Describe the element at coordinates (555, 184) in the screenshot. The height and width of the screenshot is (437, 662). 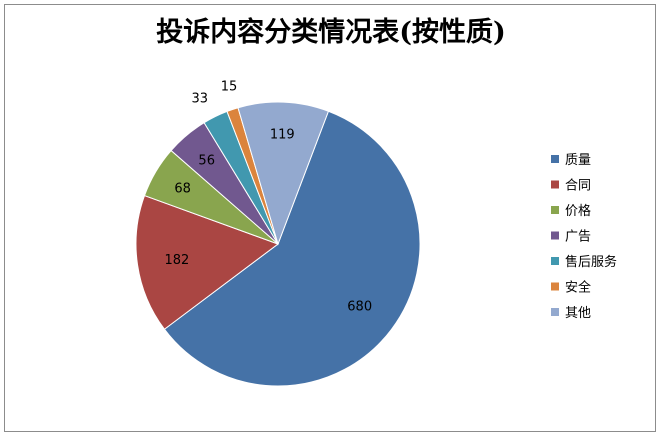
I see `legend-swatch-合同` at that location.